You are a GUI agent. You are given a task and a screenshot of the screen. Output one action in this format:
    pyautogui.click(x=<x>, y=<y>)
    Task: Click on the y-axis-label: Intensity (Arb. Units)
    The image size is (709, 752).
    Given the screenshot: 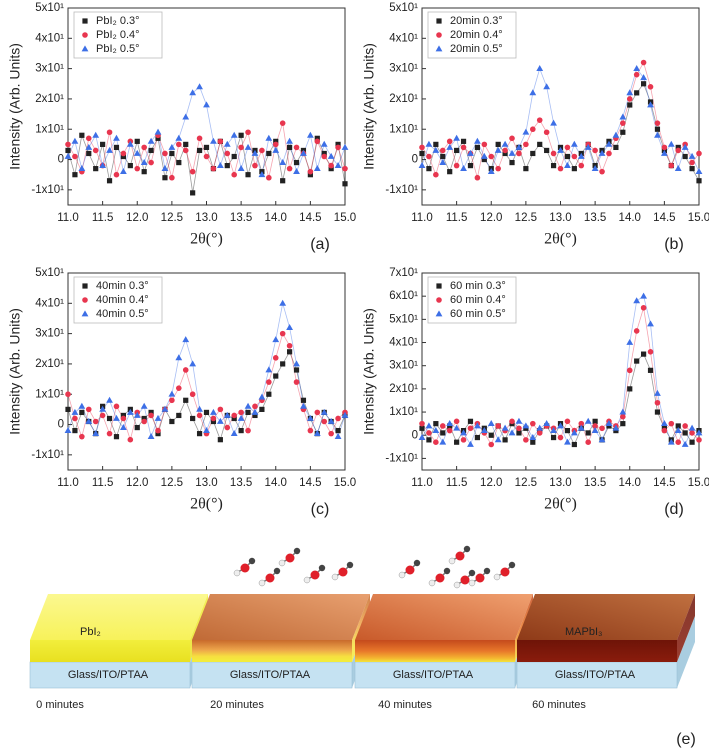 What is the action you would take?
    pyautogui.click(x=369, y=106)
    